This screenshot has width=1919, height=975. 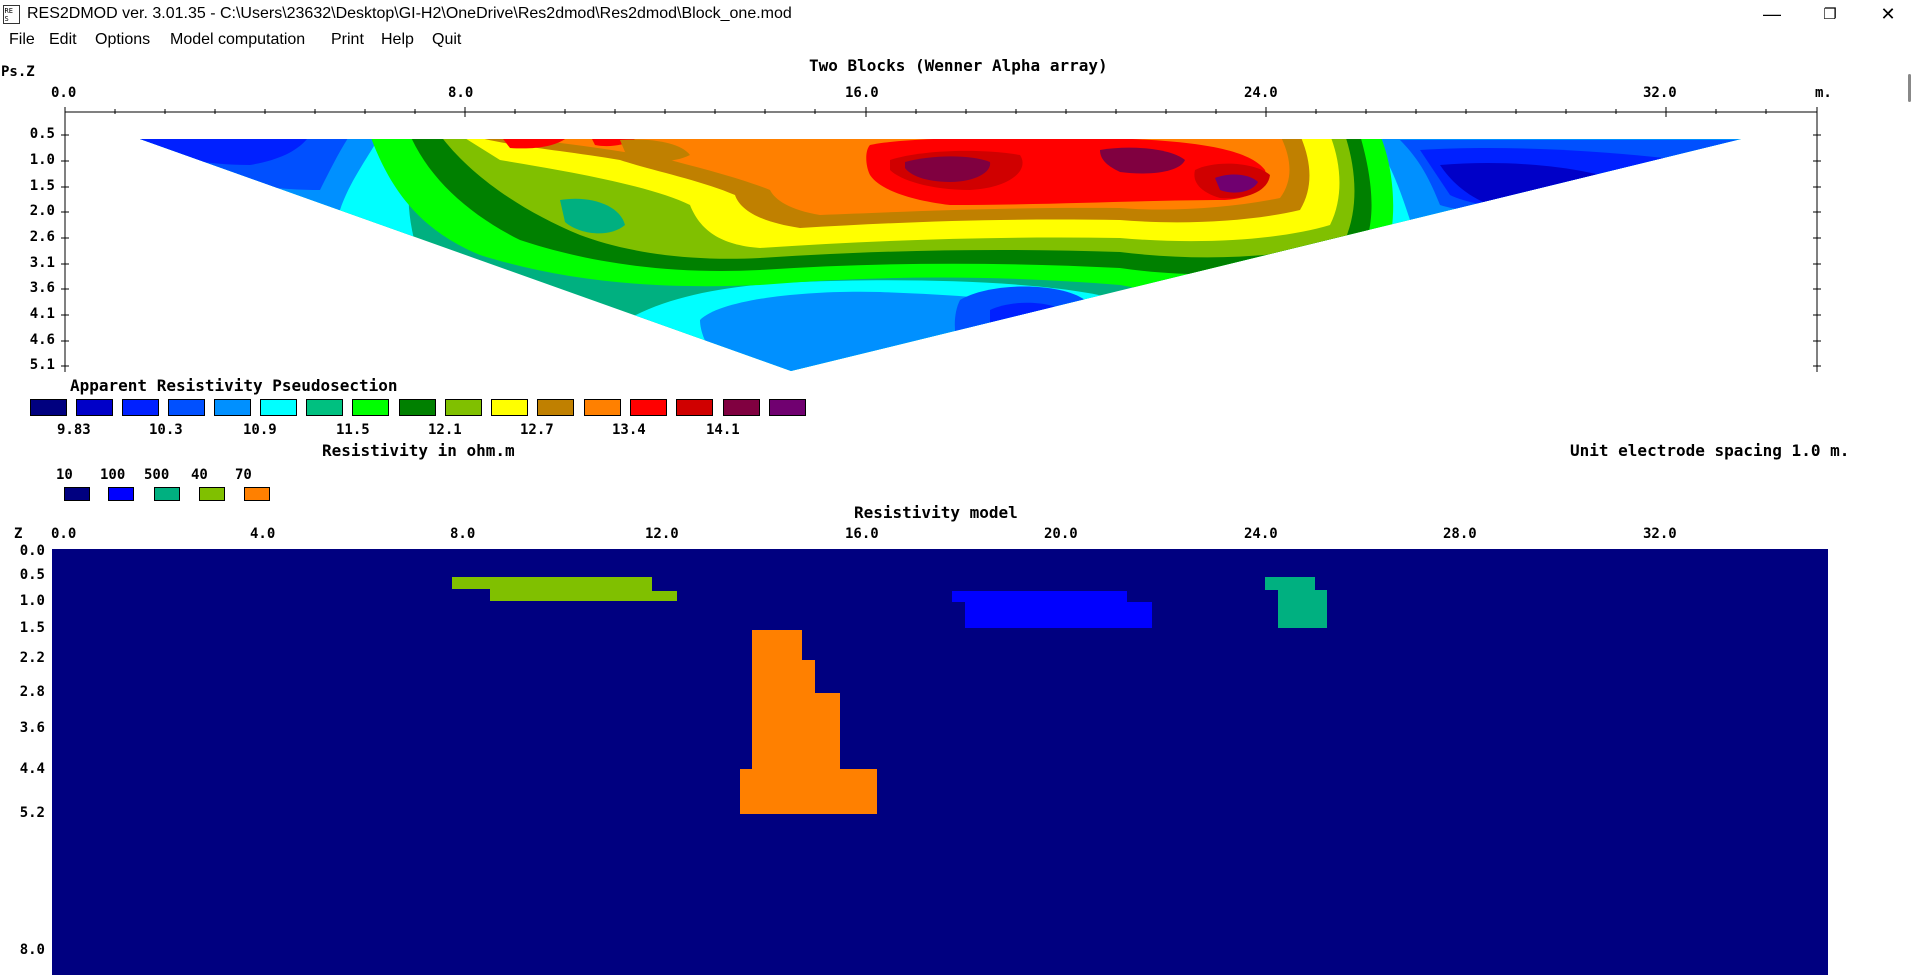 I want to click on model-legend-value: 100, so click(x=113, y=475).